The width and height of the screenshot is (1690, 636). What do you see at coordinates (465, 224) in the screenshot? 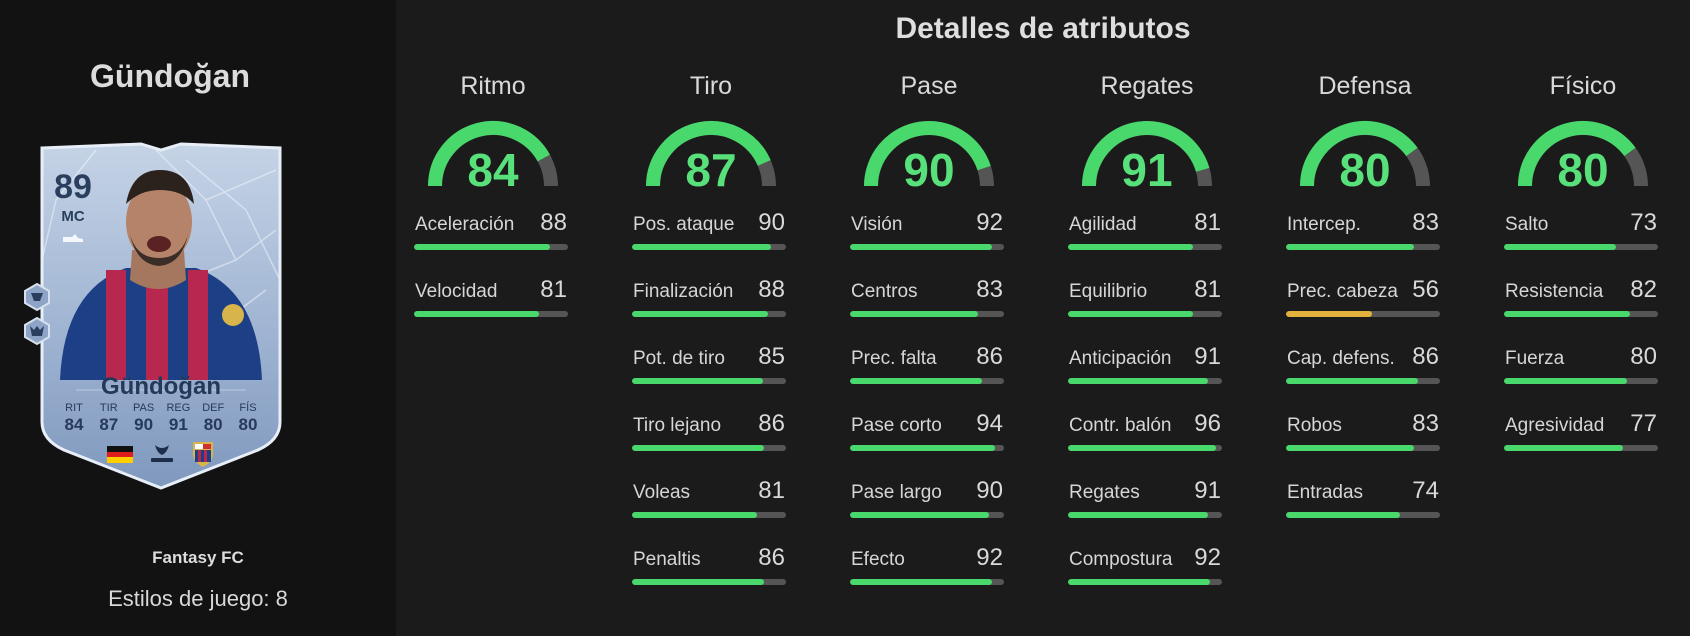
I see `stat-name: Aceleración` at bounding box center [465, 224].